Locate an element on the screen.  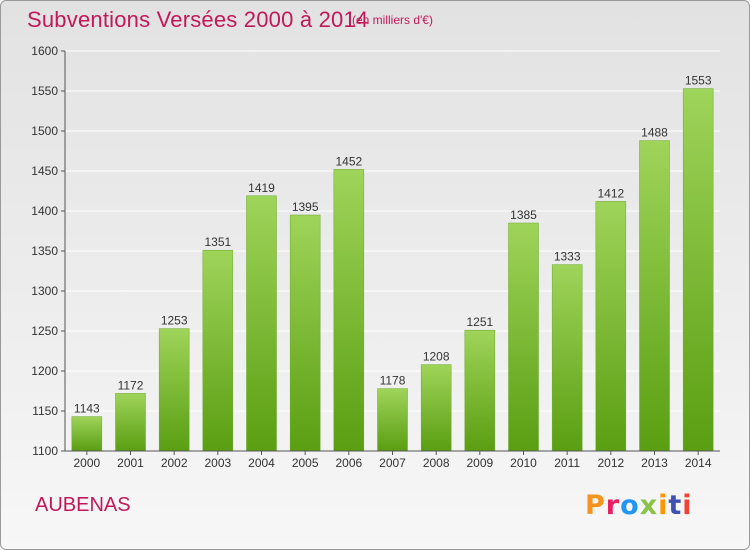
x-tick-label: 2000 is located at coordinates (86, 463).